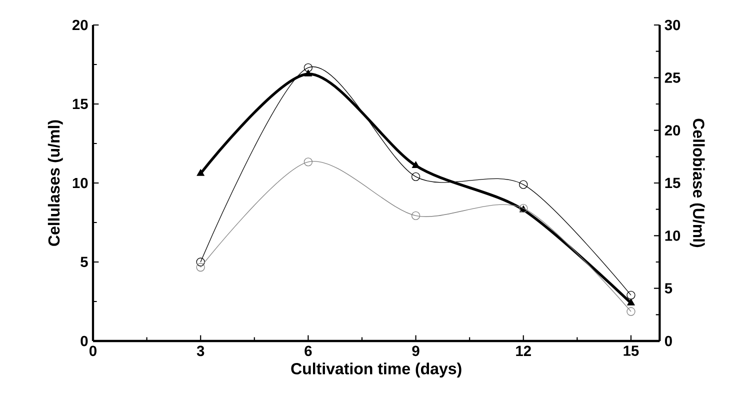 This screenshot has height=405, width=739. What do you see at coordinates (668, 288) in the screenshot?
I see `y2-tick-label: 5` at bounding box center [668, 288].